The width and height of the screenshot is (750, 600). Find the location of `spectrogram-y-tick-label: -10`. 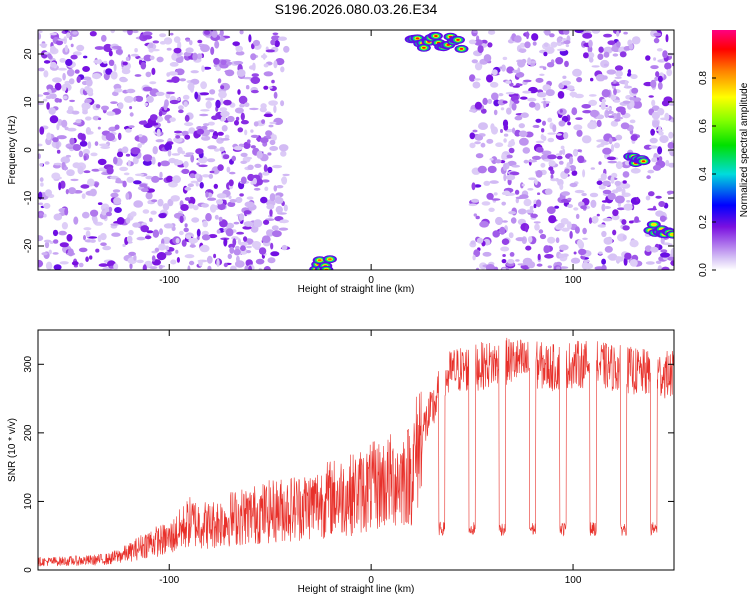

spectrogram-y-tick-label: -10 is located at coordinates (28, 197).